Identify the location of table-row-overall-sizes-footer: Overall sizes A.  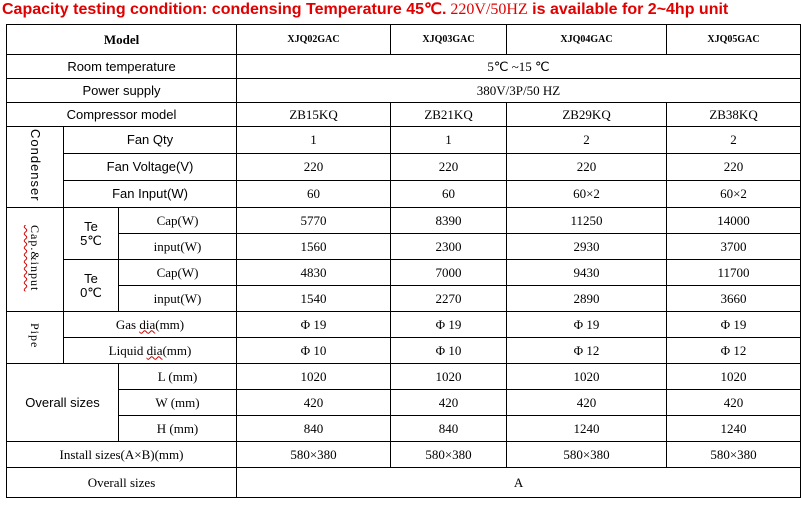
(403, 482).